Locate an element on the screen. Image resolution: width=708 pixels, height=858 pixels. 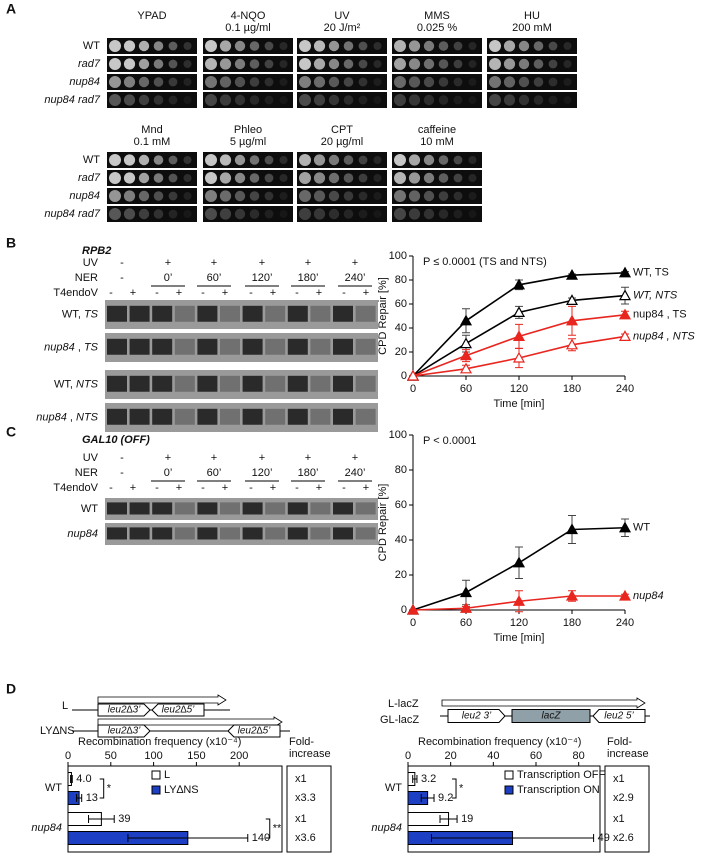
strain-label: nup84 rad7 is located at coordinates (72, 100).